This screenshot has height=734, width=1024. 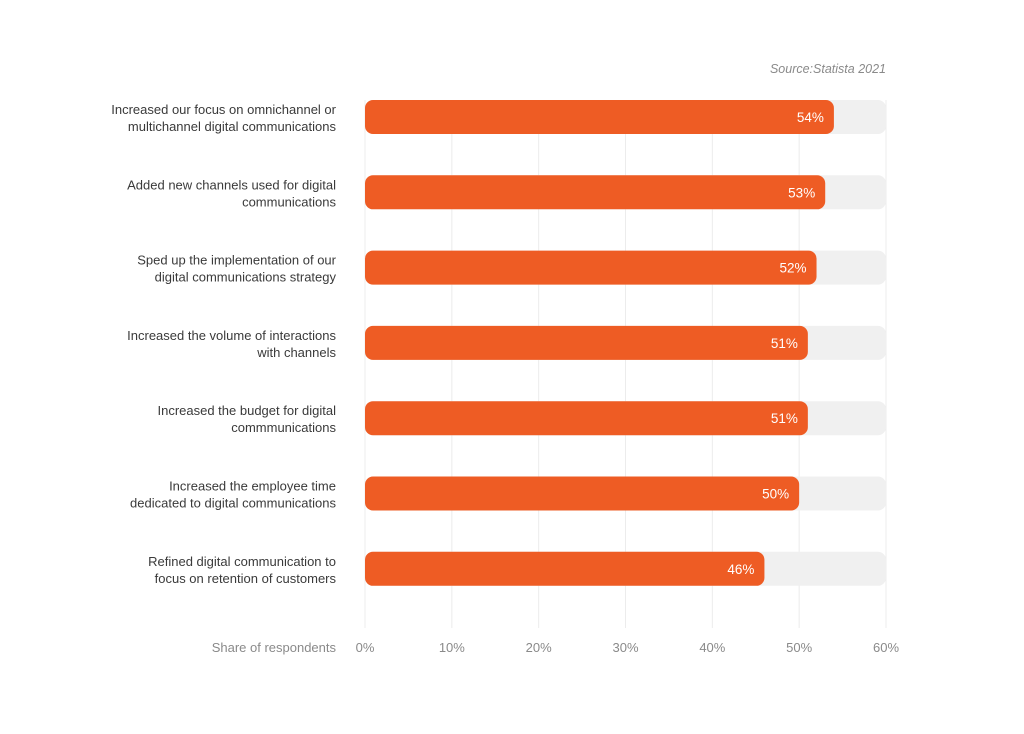 I want to click on category-label: dedicated to digital communications, so click(x=233, y=503).